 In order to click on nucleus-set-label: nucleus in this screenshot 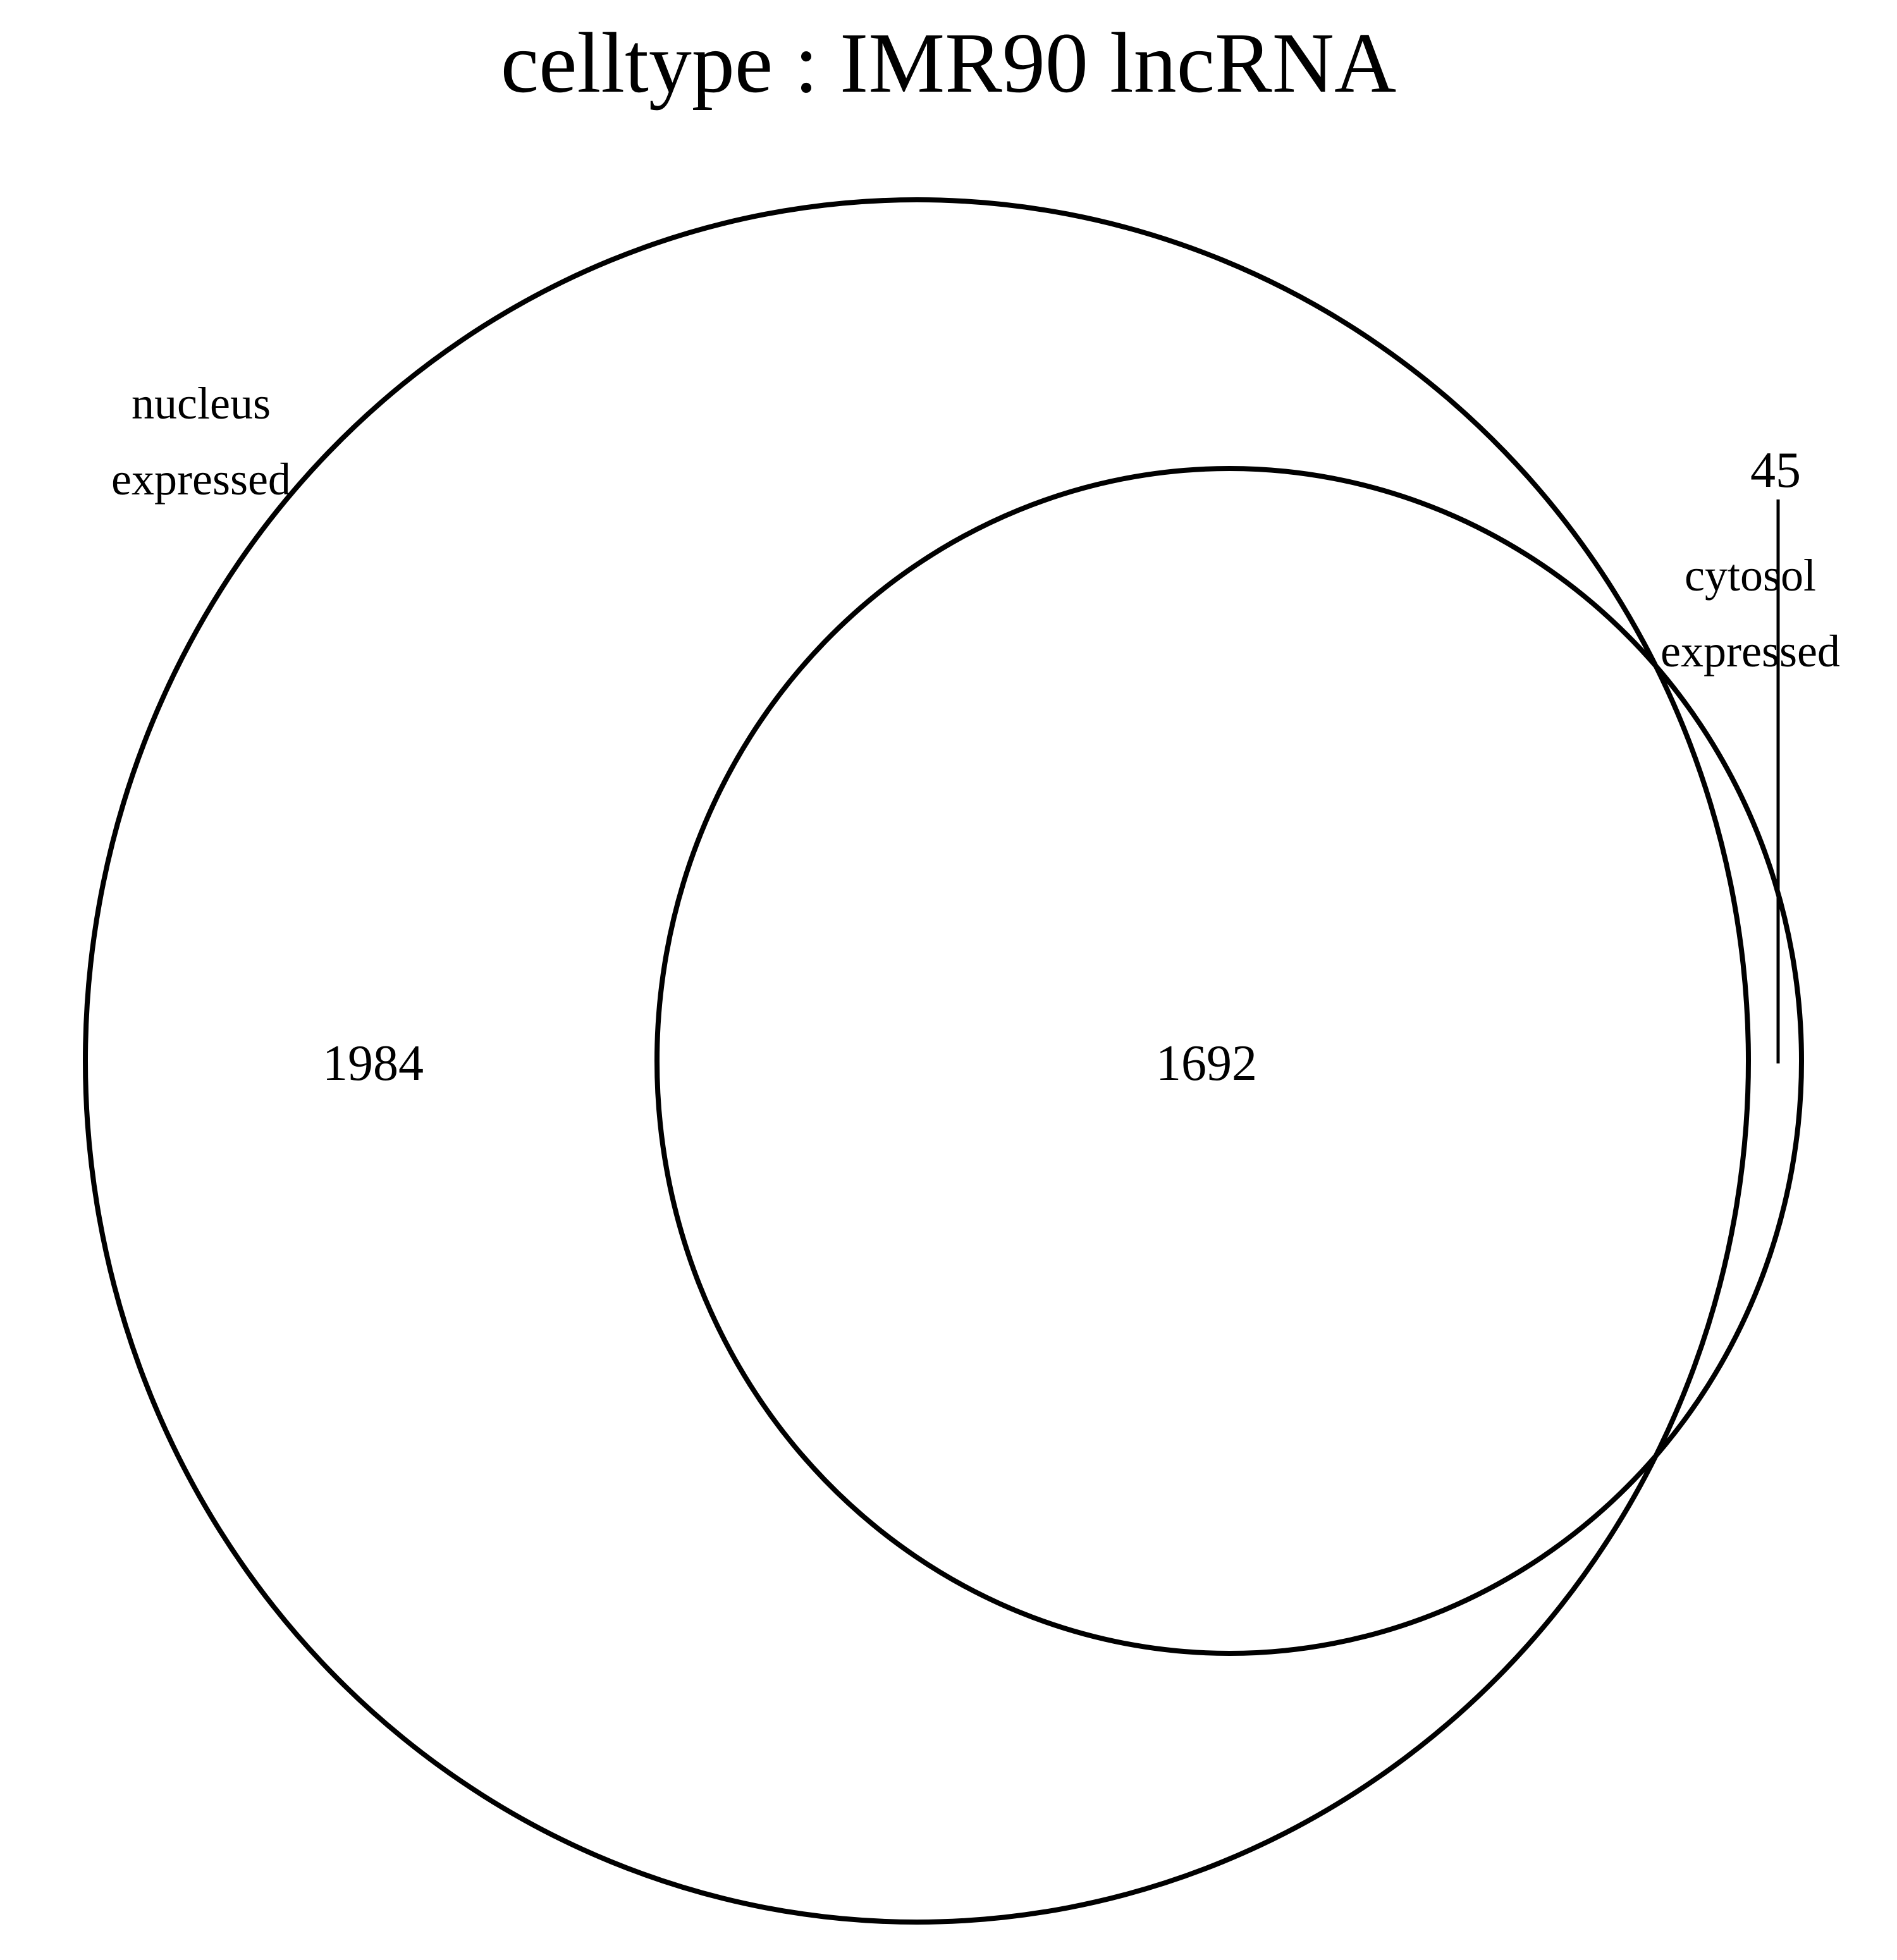, I will do `click(201, 403)`.